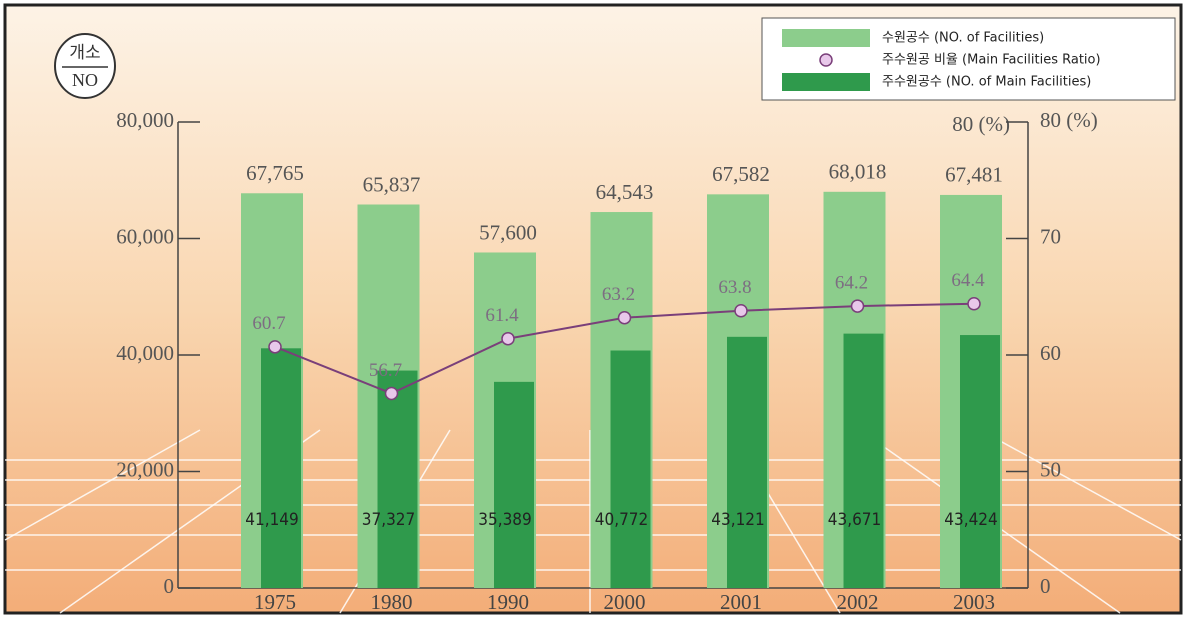  I want to click on ratio-label: 63.2, so click(618, 294).